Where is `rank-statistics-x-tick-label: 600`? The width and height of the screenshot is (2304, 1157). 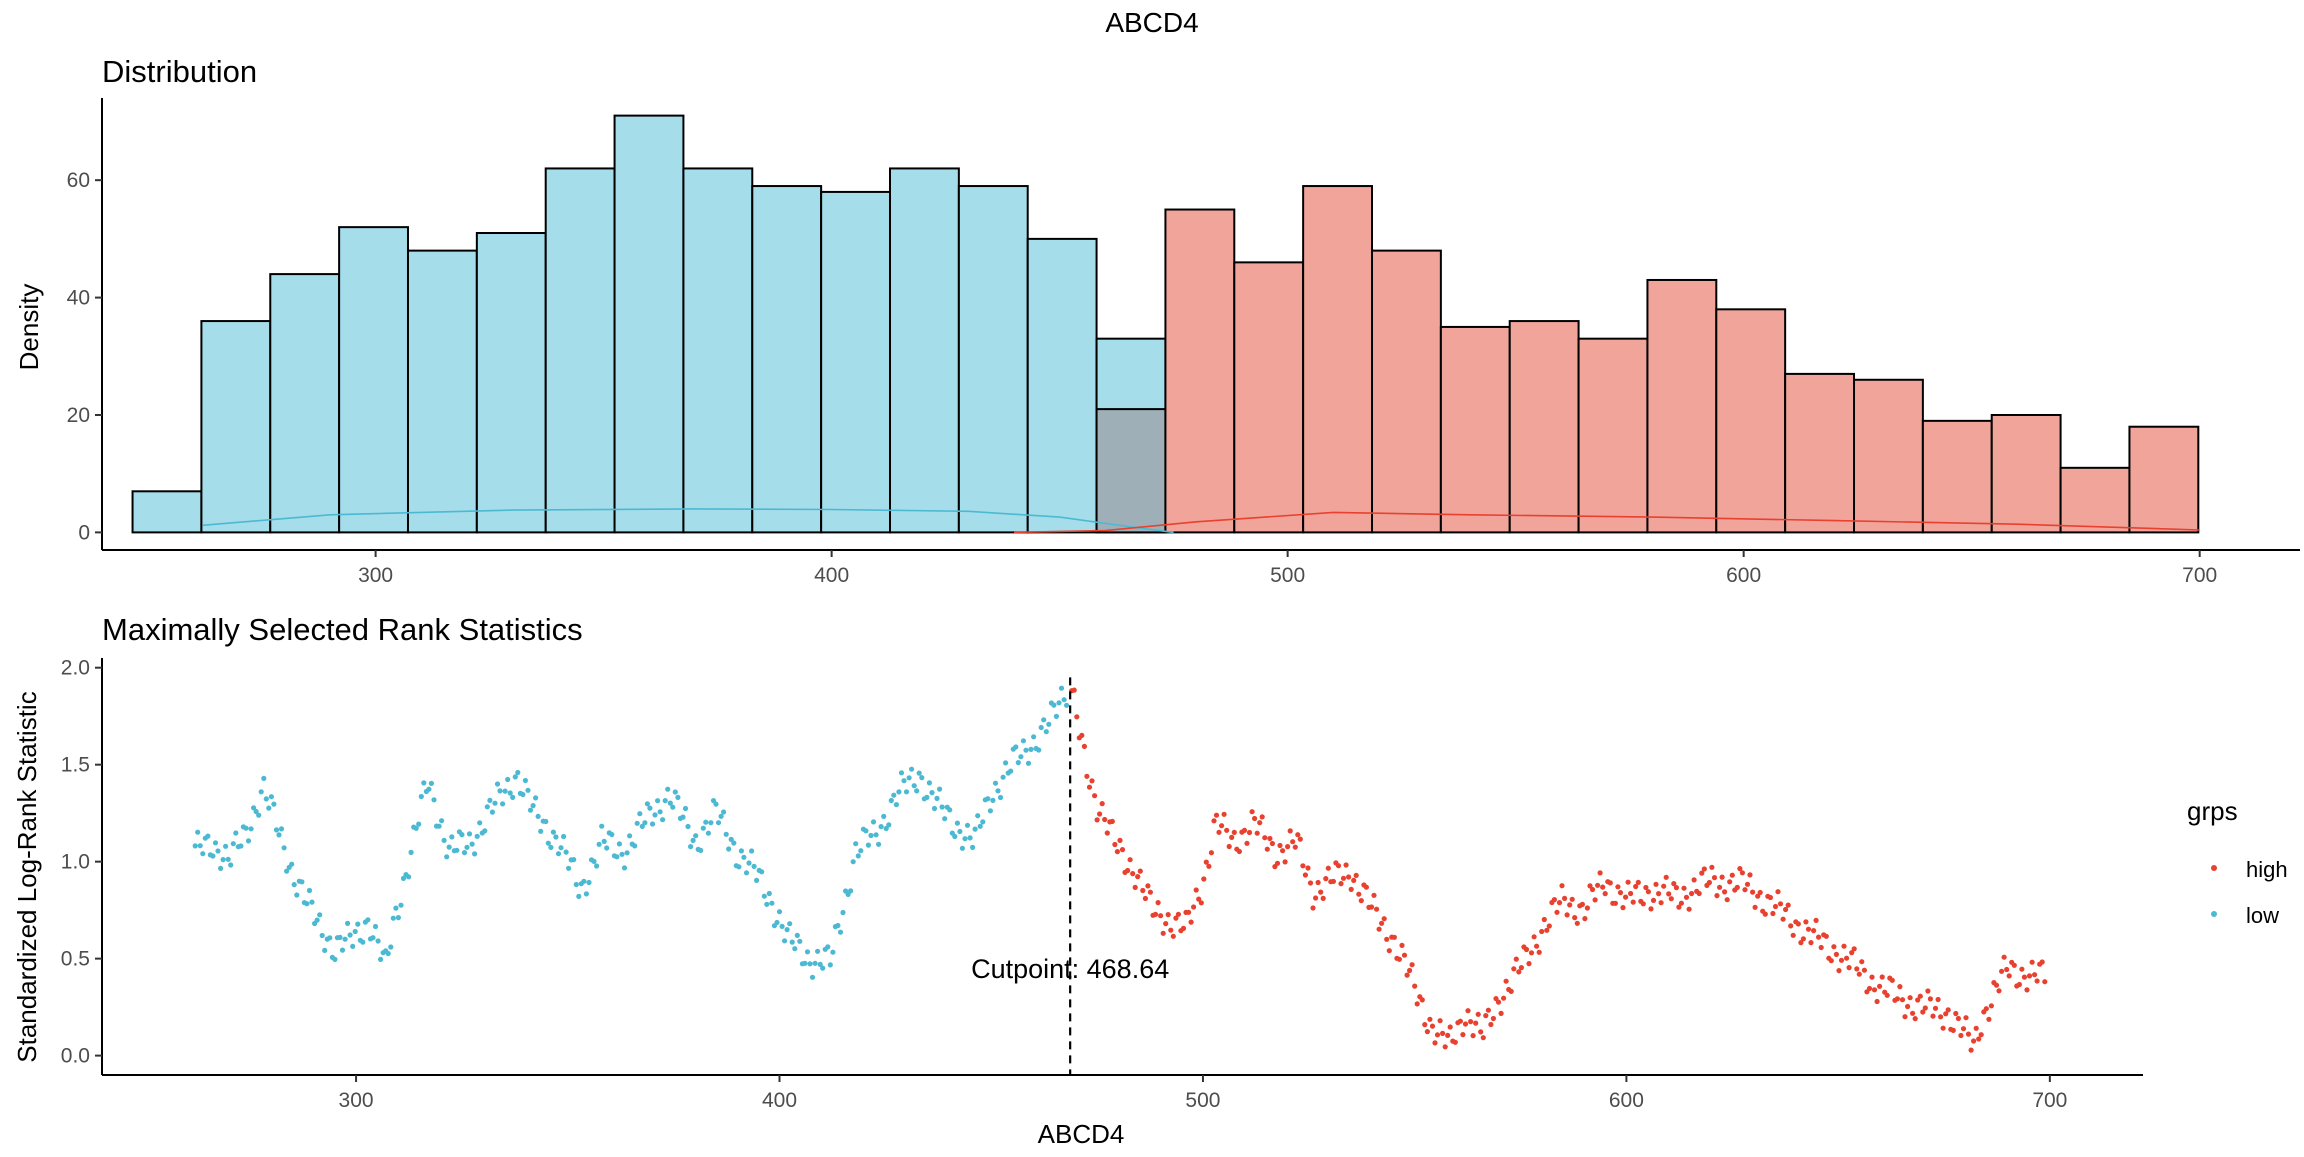
rank-statistics-x-tick-label: 600 is located at coordinates (1626, 1100).